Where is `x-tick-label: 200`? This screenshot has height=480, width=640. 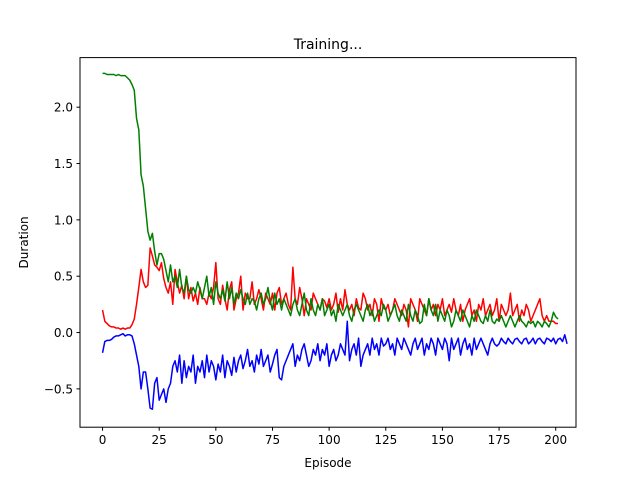
x-tick-label: 200 is located at coordinates (555, 440).